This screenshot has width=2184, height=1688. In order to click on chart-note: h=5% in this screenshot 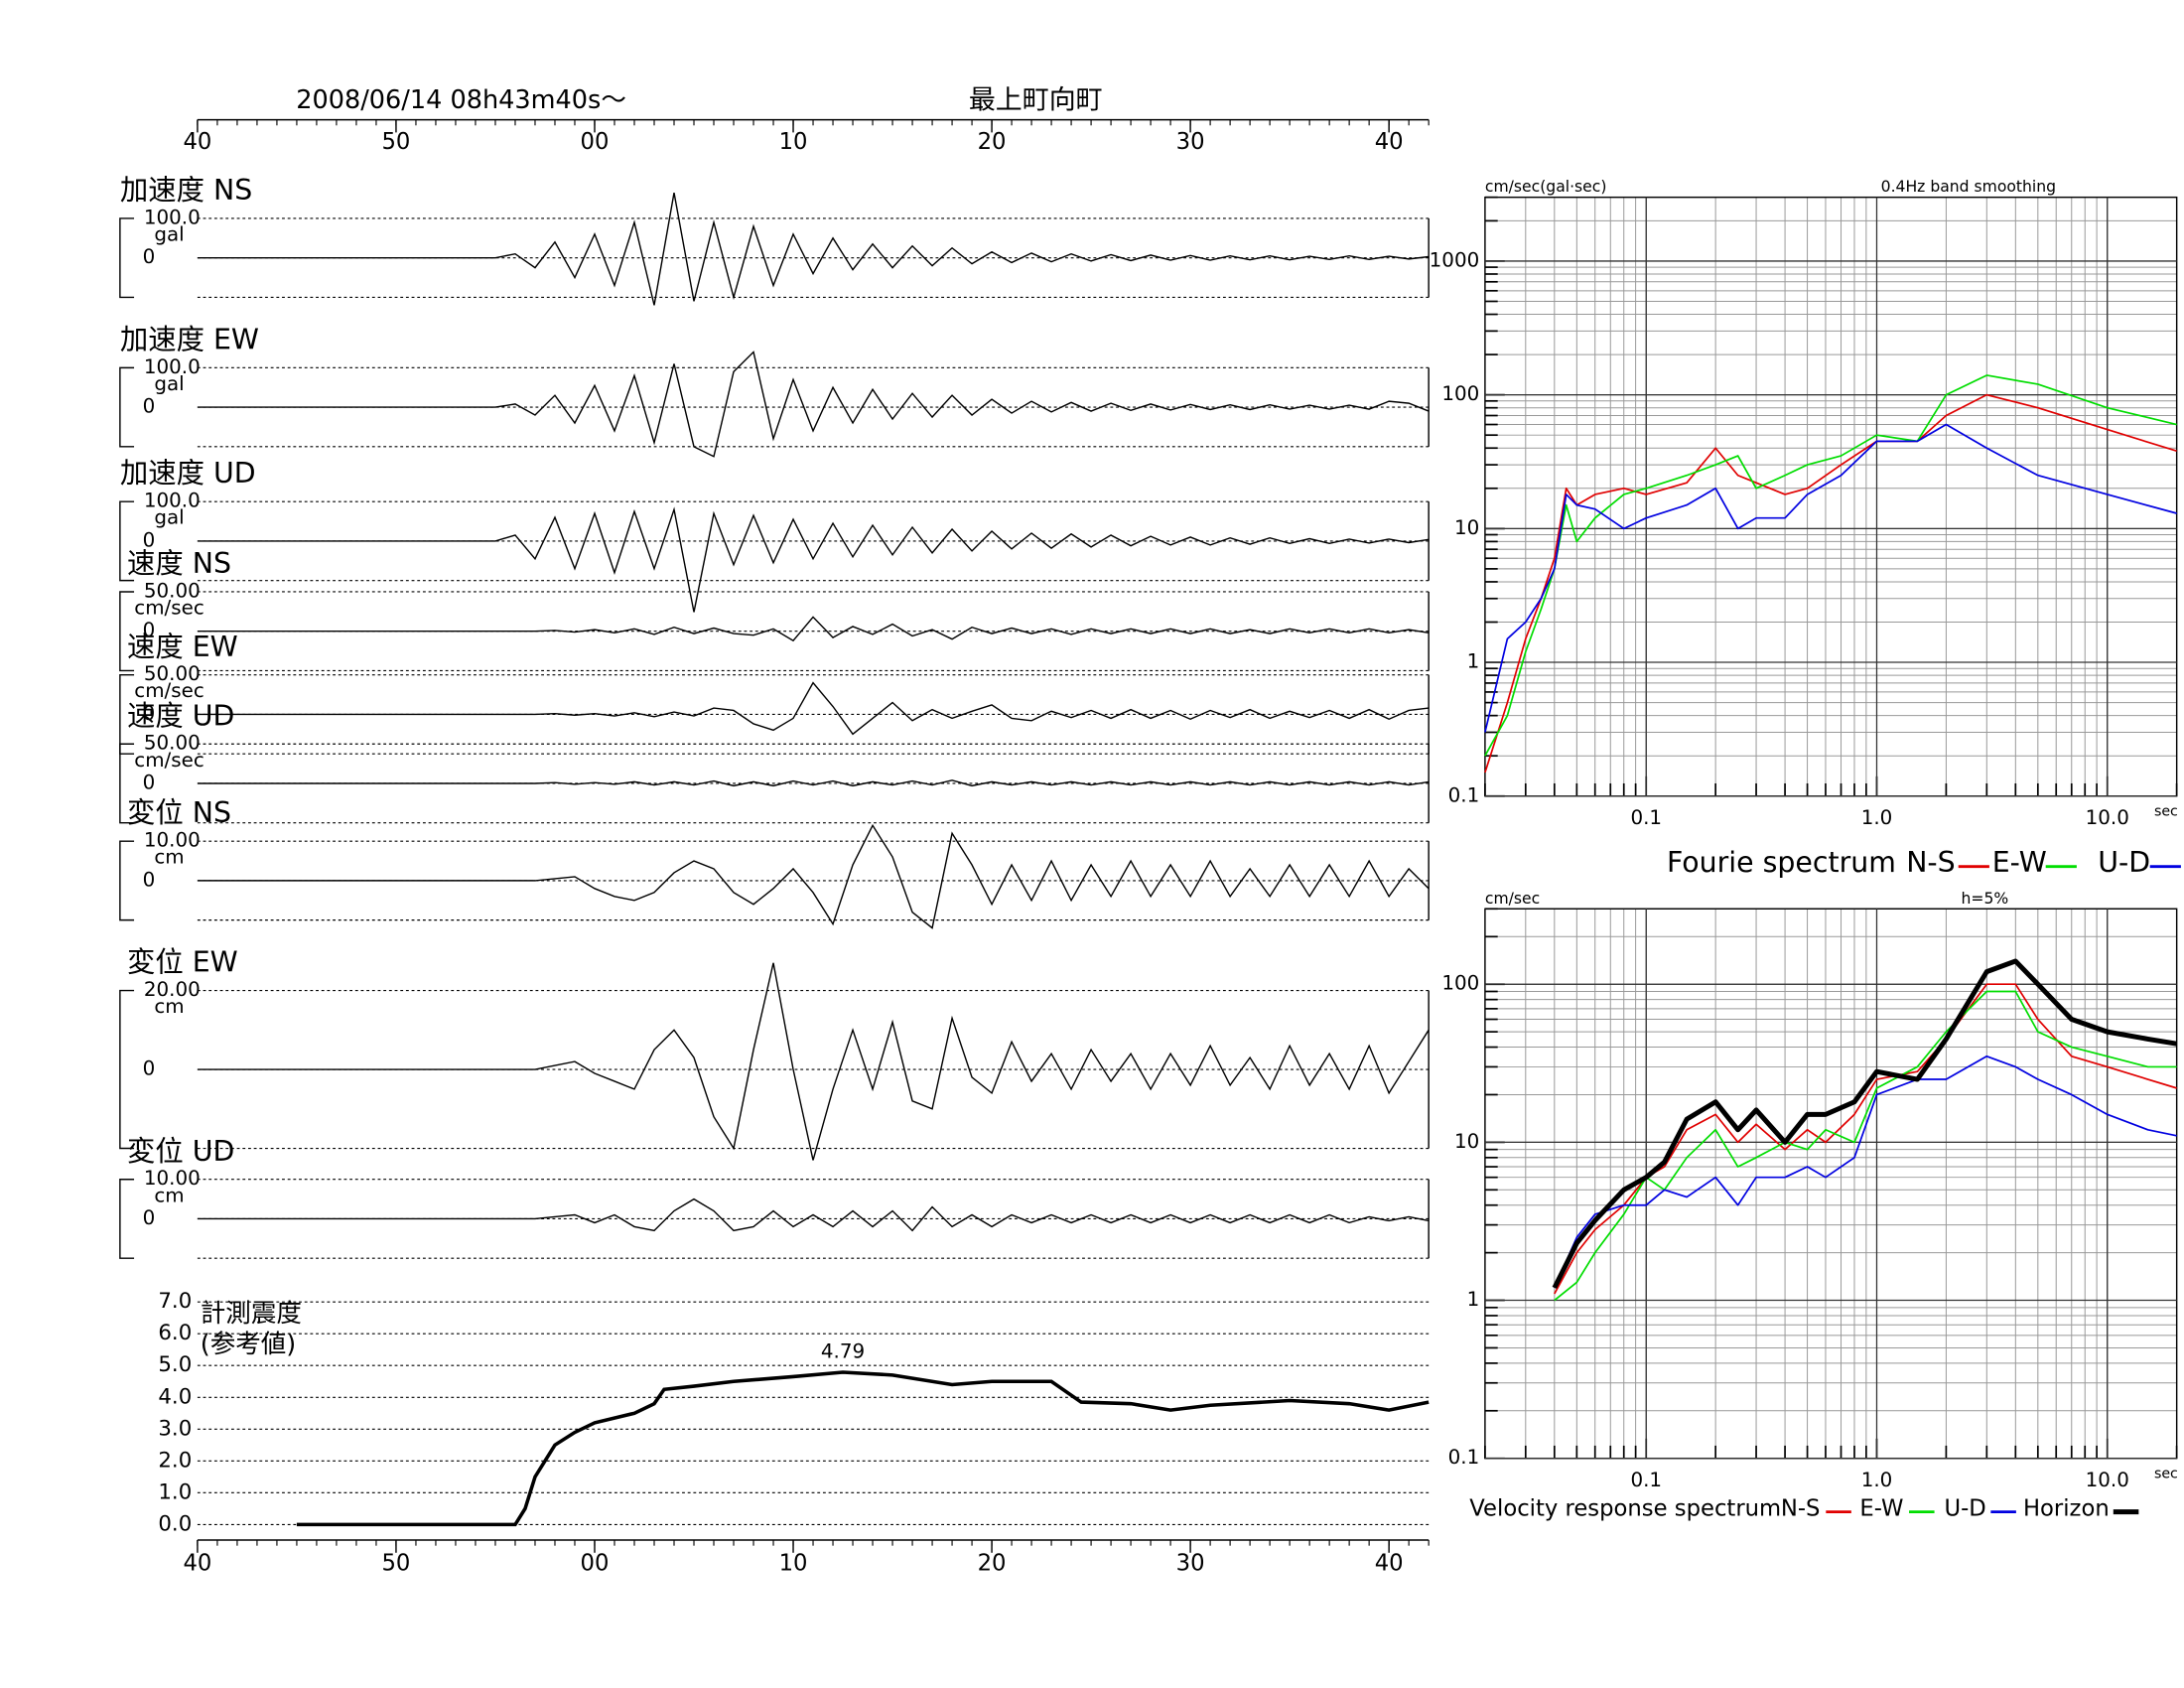, I will do `click(1985, 899)`.